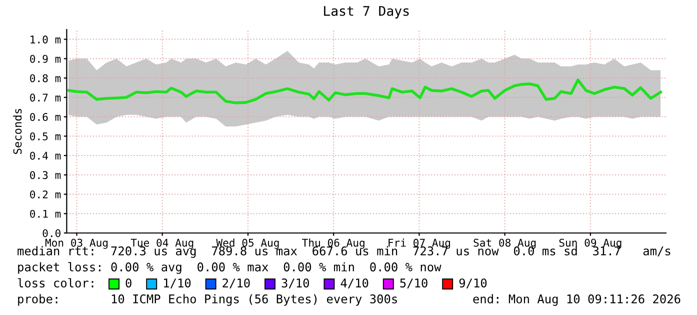 This screenshot has width=697, height=315. Describe the element at coordinates (17, 131) in the screenshot. I see `y-axis-title: Seconds` at that location.